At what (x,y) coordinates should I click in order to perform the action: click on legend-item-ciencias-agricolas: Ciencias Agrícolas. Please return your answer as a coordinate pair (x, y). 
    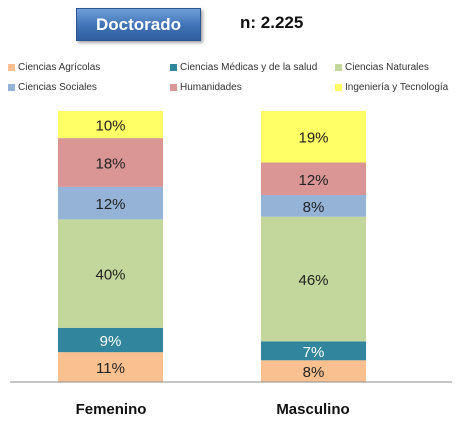
    Looking at the image, I should click on (54, 67).